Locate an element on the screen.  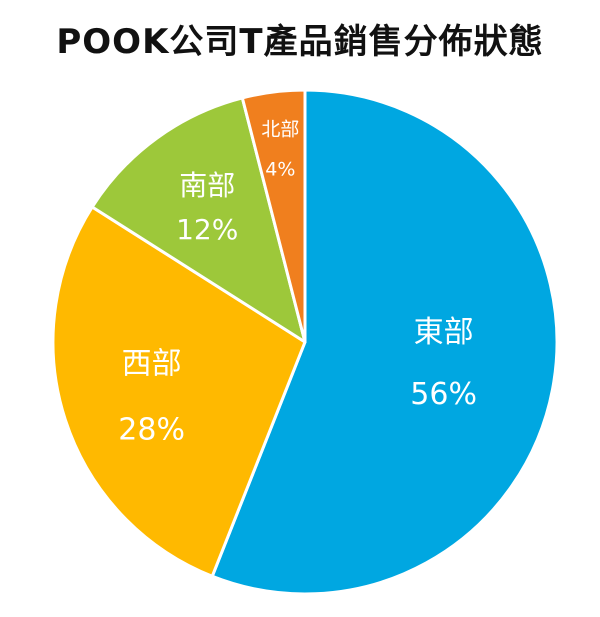
slice-name-label: 東部 is located at coordinates (444, 332).